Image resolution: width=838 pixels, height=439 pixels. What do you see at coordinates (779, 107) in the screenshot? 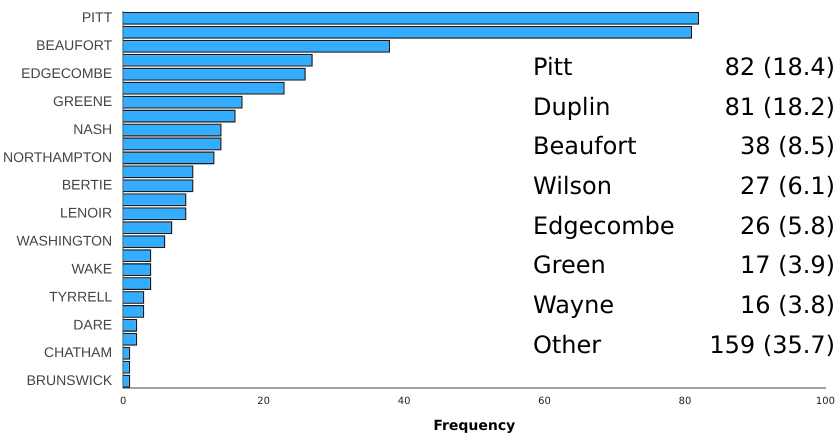
I see `annotation: 81 (18.2)` at bounding box center [779, 107].